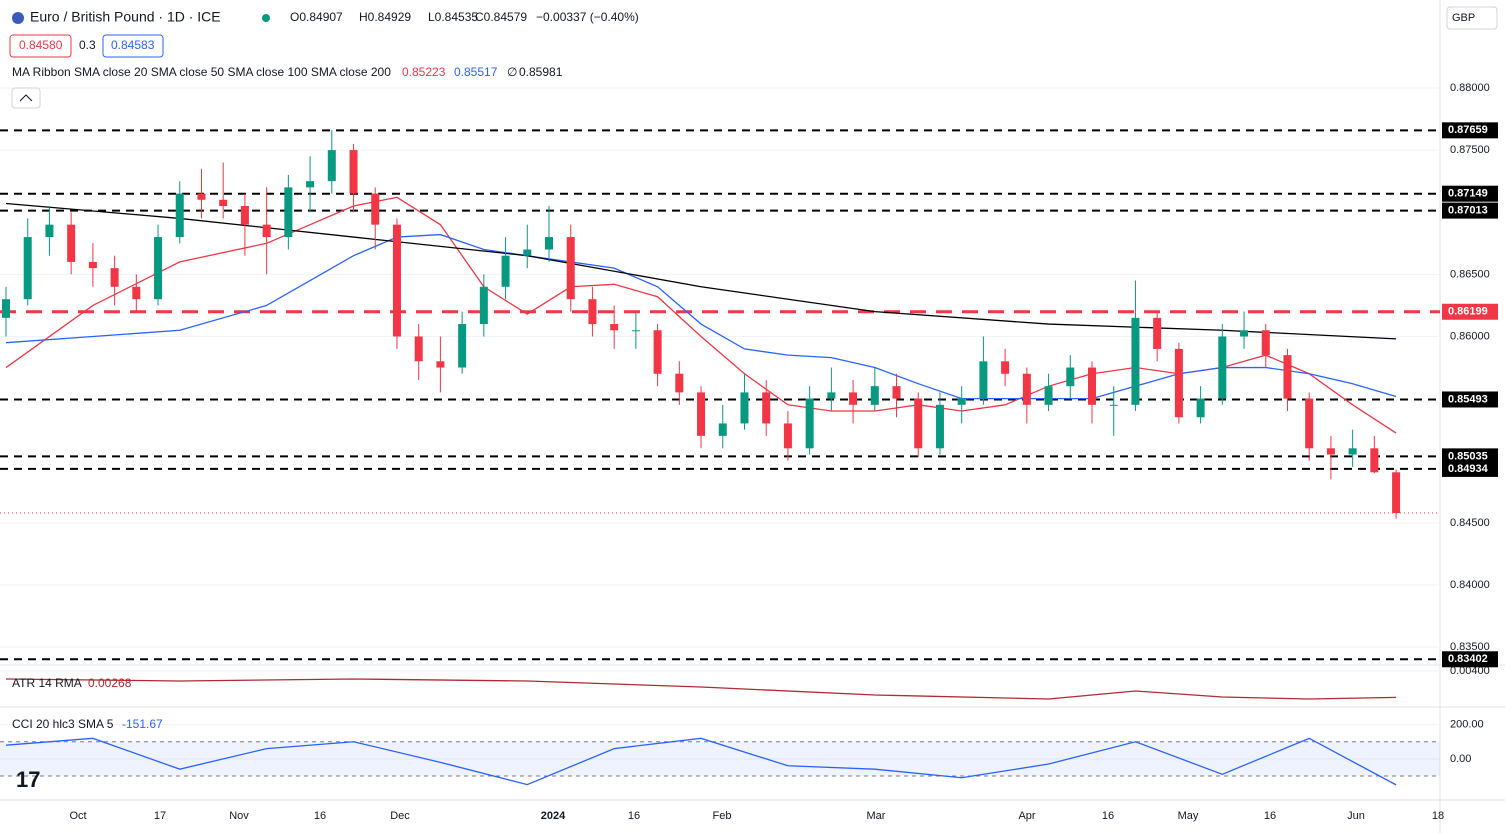  I want to click on y-tick-label: 0.00, so click(1460, 759).